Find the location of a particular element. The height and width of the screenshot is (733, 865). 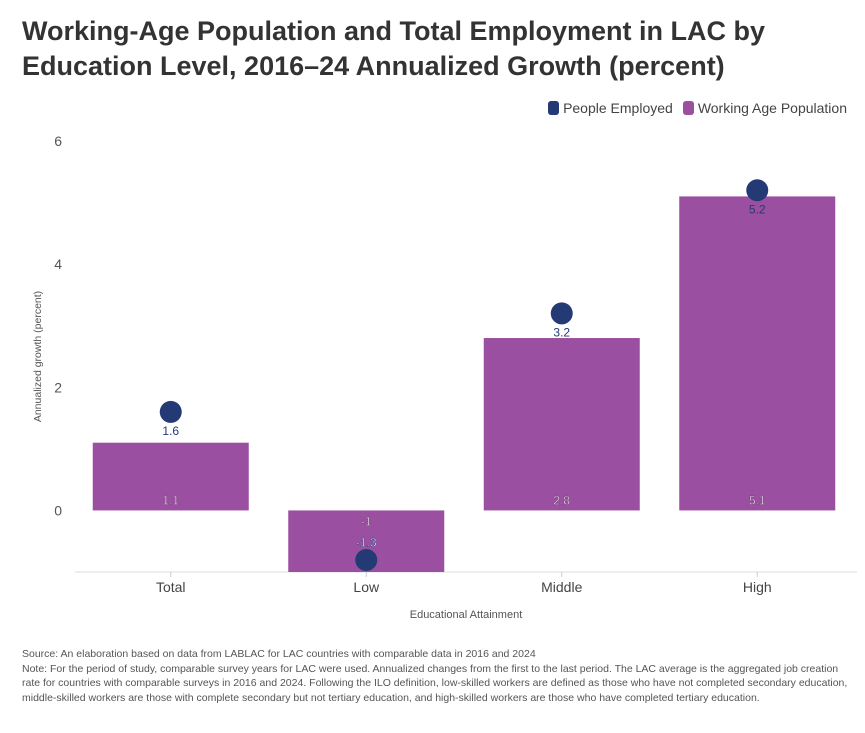

bar-data-label: 1.1 is located at coordinates (170, 500).